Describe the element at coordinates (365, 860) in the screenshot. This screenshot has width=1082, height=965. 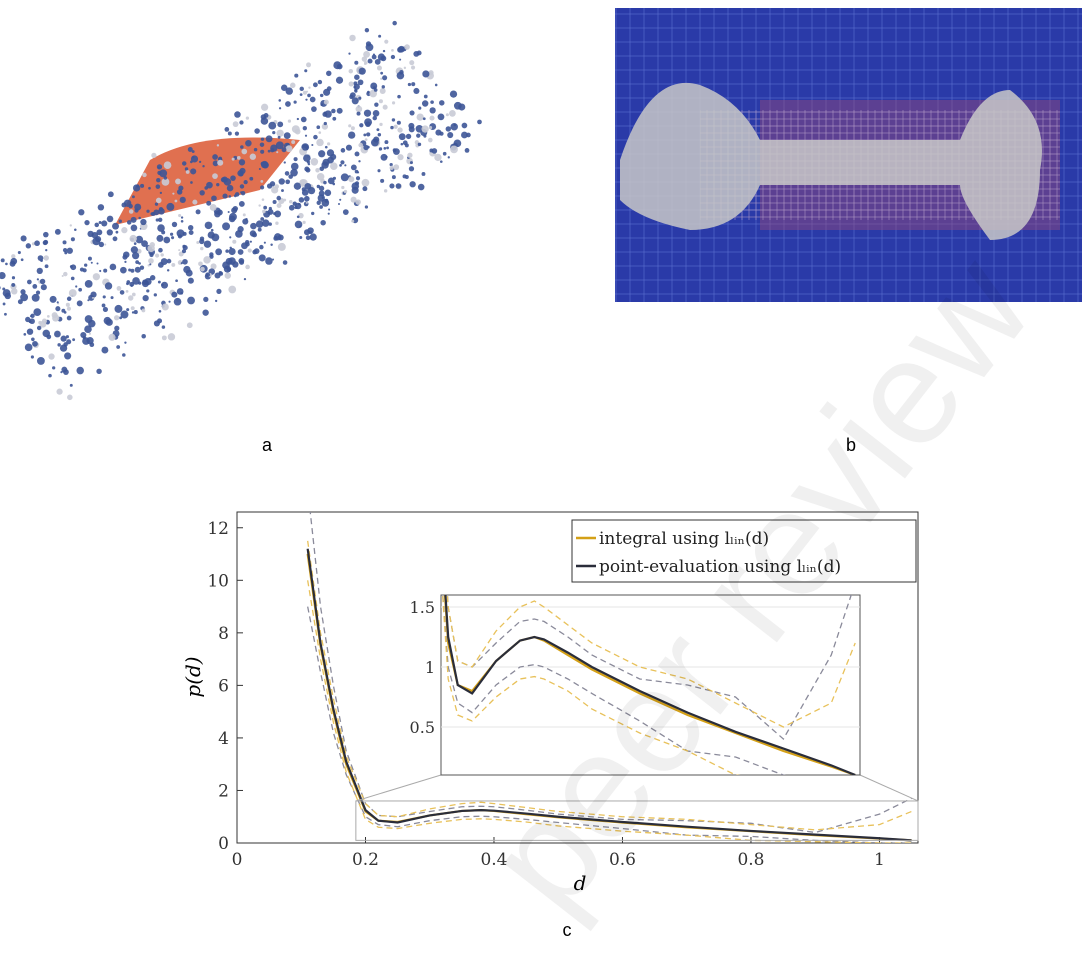
I see `x-tick-label: 0.2` at that location.